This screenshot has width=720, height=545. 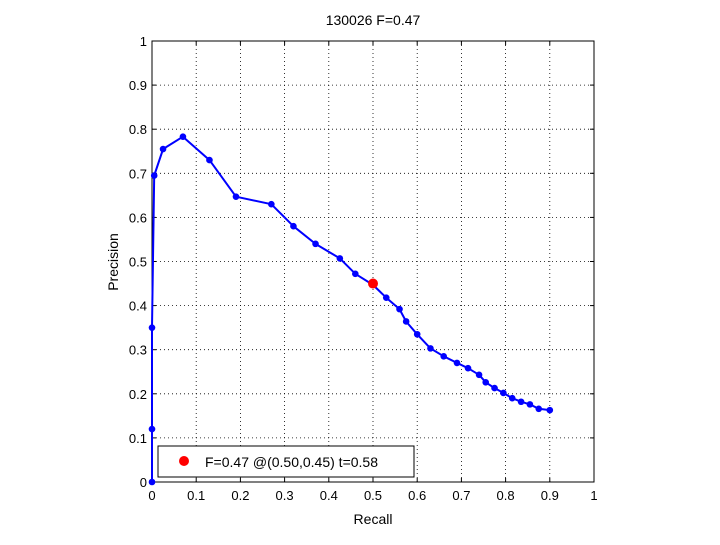 I want to click on x-tick-label: 0, so click(x=151, y=495).